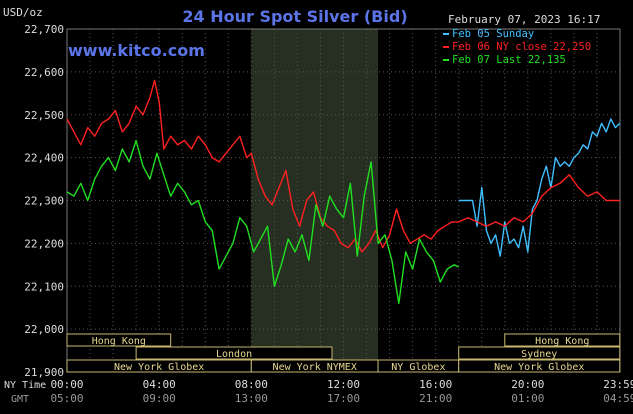 The height and width of the screenshot is (414, 633). What do you see at coordinates (23, 12) in the screenshot?
I see `y-axis-label: USD/oz` at bounding box center [23, 12].